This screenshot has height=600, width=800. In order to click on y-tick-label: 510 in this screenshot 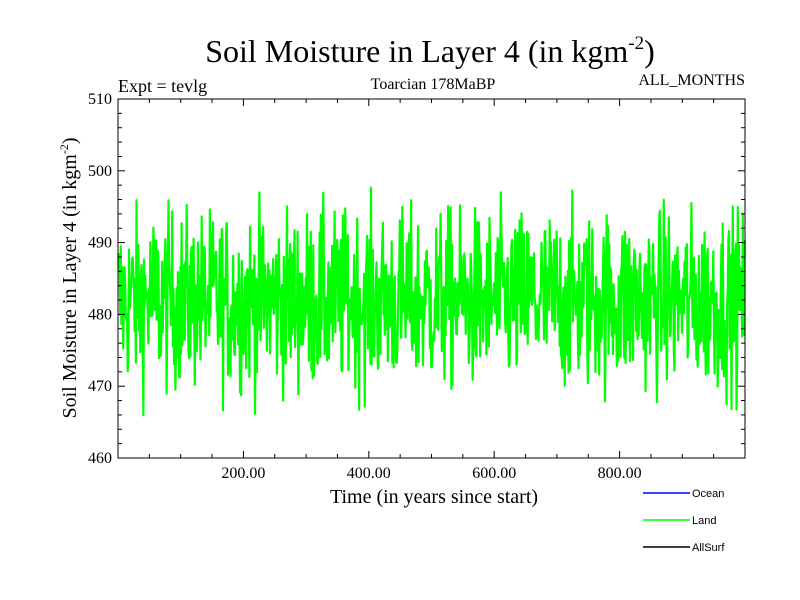, I will do `click(100, 99)`.